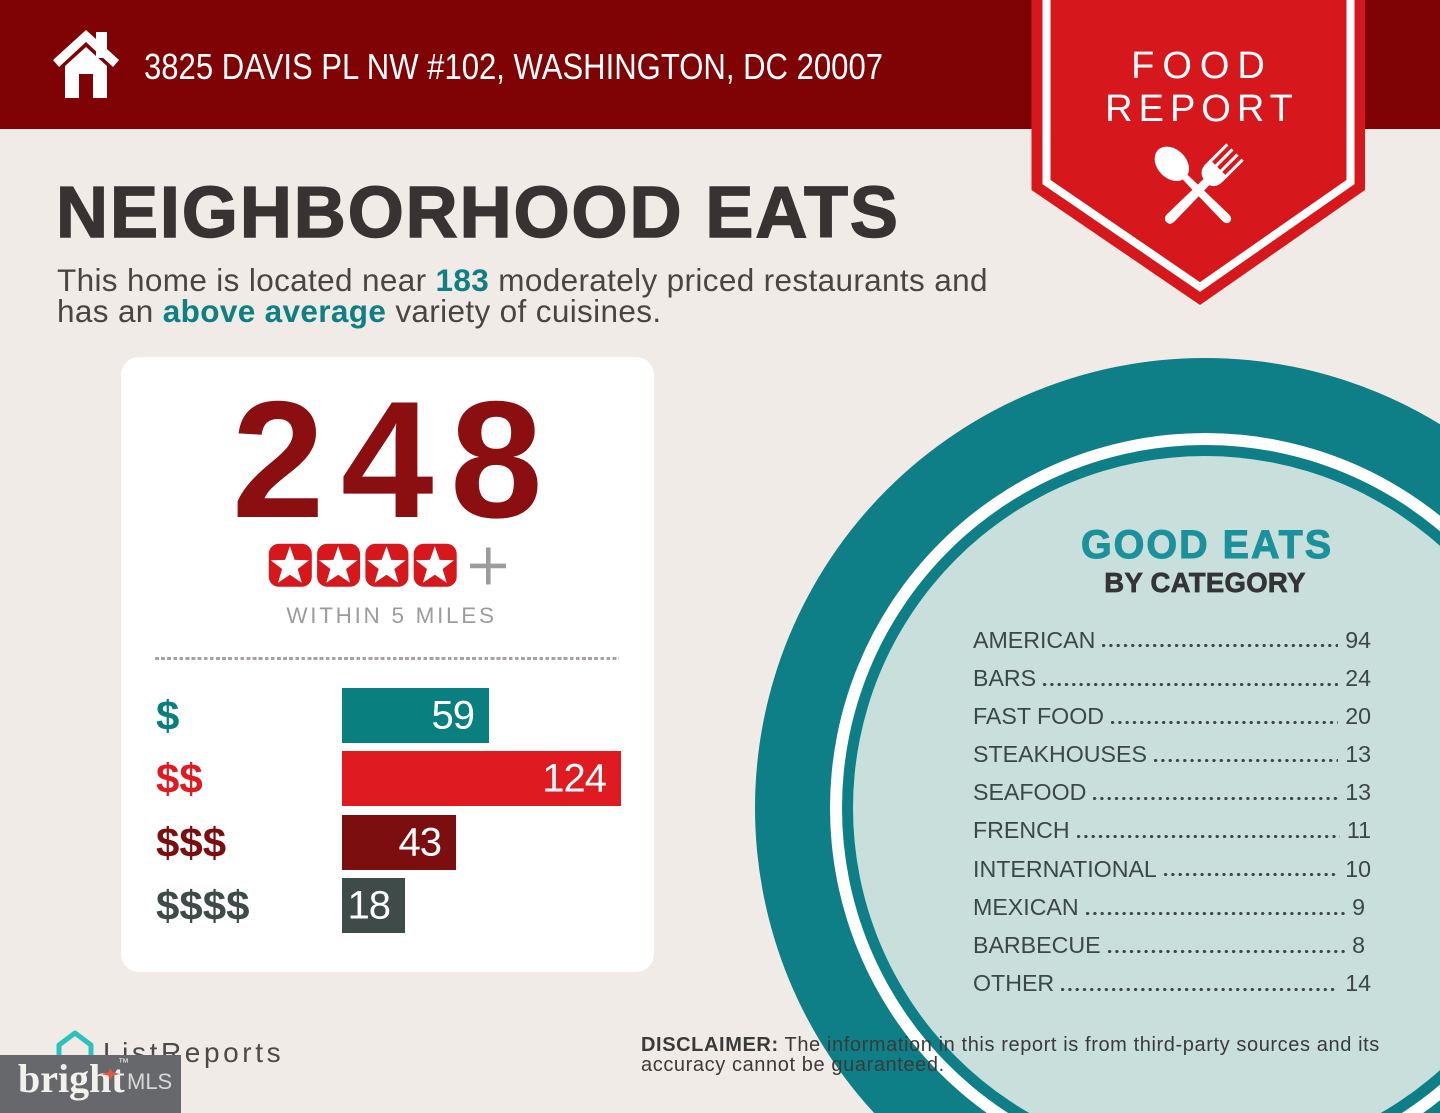 Image resolution: width=1440 pixels, height=1113 pixels. What do you see at coordinates (1202, 66) in the screenshot?
I see `svg-text: FOOD` at bounding box center [1202, 66].